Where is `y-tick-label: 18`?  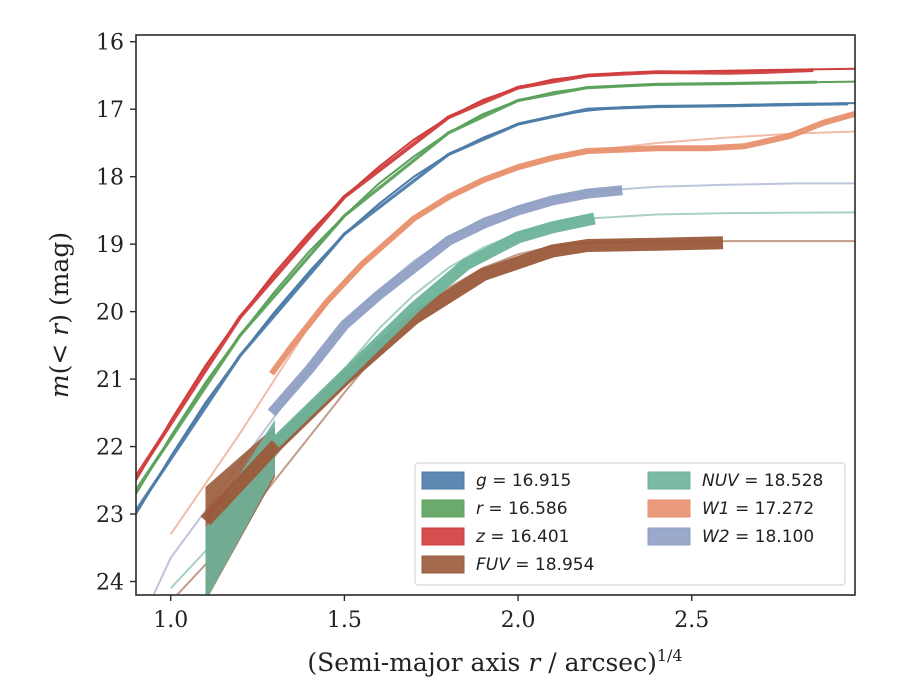
y-tick-label: 18 is located at coordinates (110, 178).